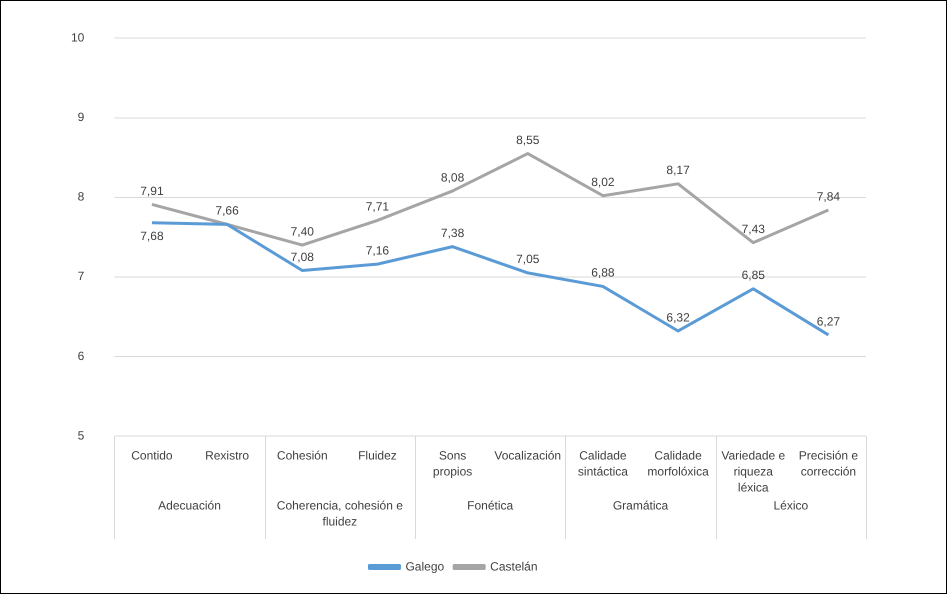  What do you see at coordinates (603, 182) in the screenshot?
I see `data-label: 8,02` at bounding box center [603, 182].